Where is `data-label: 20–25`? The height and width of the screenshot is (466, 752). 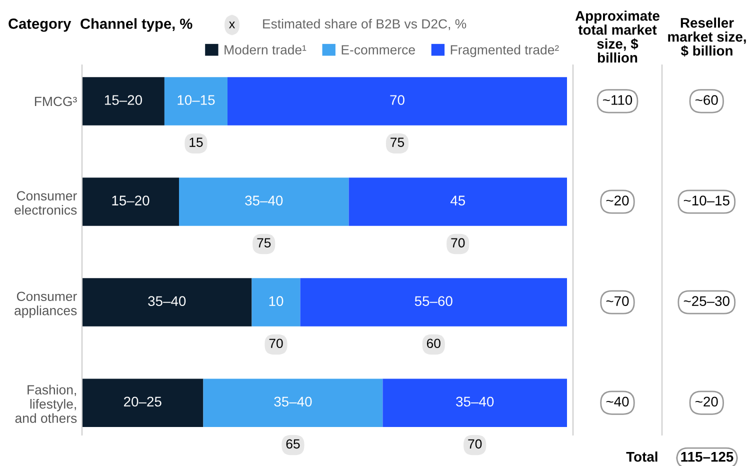 data-label: 20–25 is located at coordinates (143, 401).